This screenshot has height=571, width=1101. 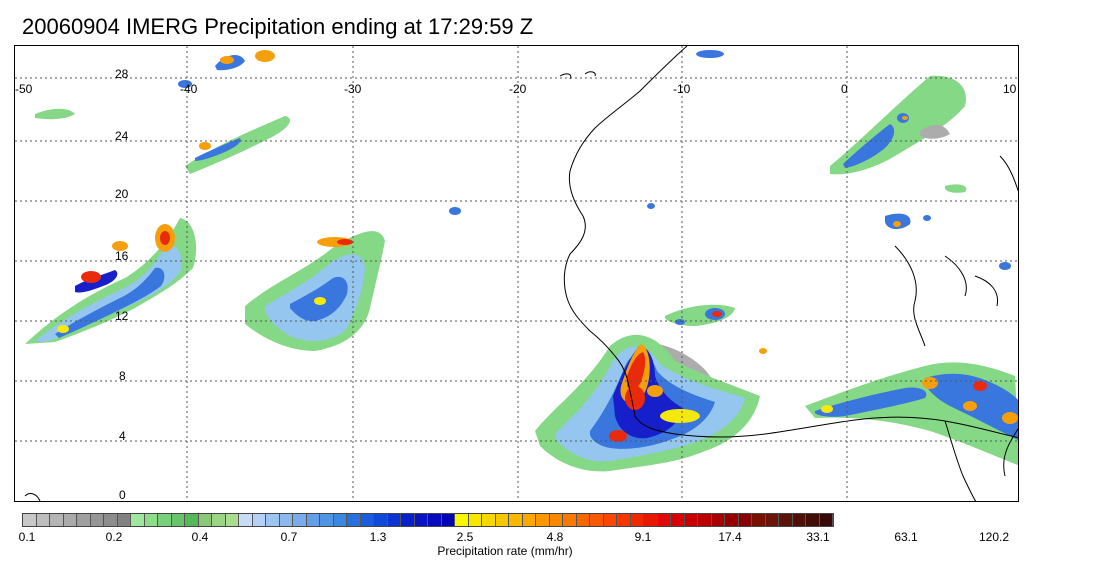 I want to click on colorbar-label: 120.2, so click(x=994, y=537).